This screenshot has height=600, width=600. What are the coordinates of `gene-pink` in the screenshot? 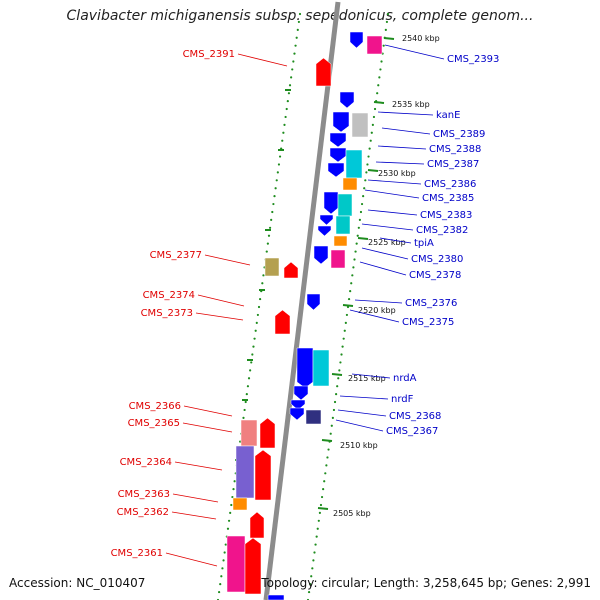 It's located at (249, 433).